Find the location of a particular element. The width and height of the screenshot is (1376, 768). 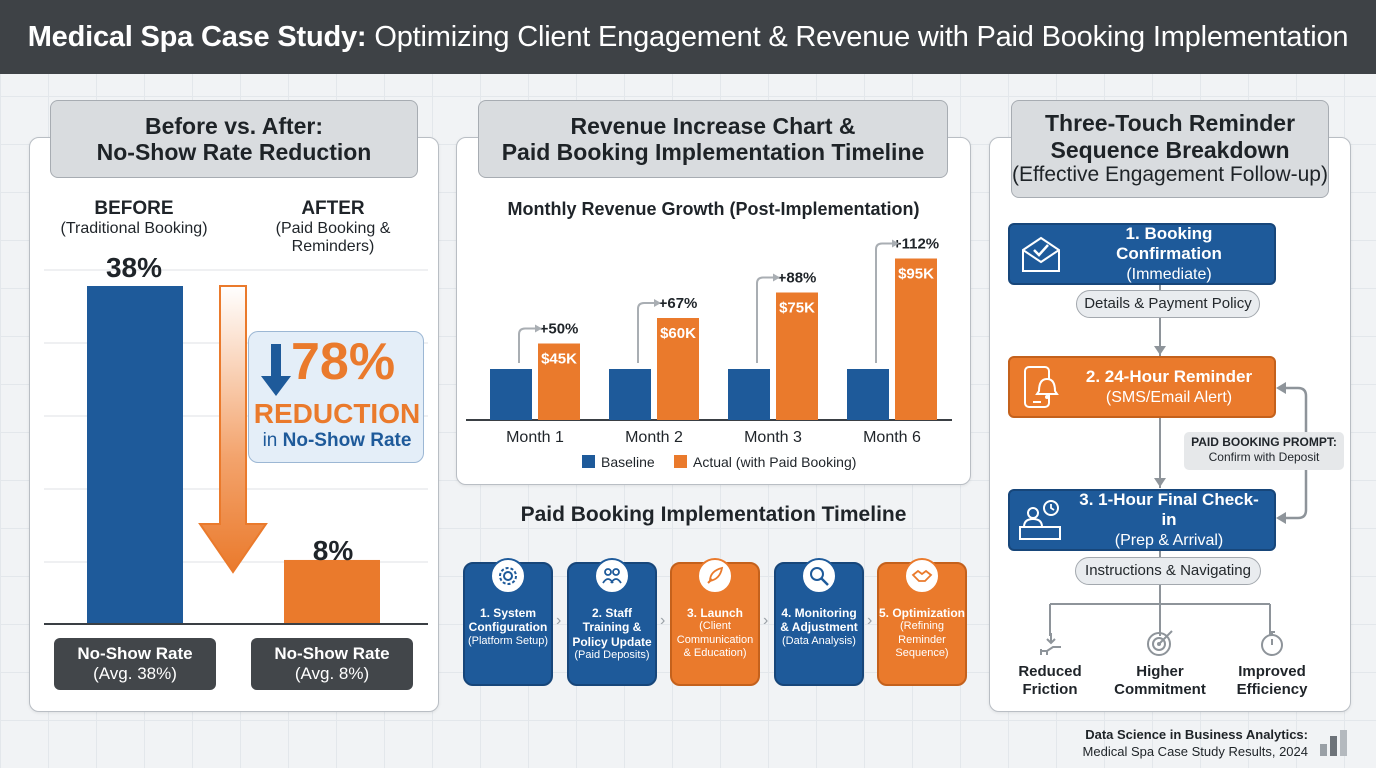

growth-label: +50% is located at coordinates (559, 329).